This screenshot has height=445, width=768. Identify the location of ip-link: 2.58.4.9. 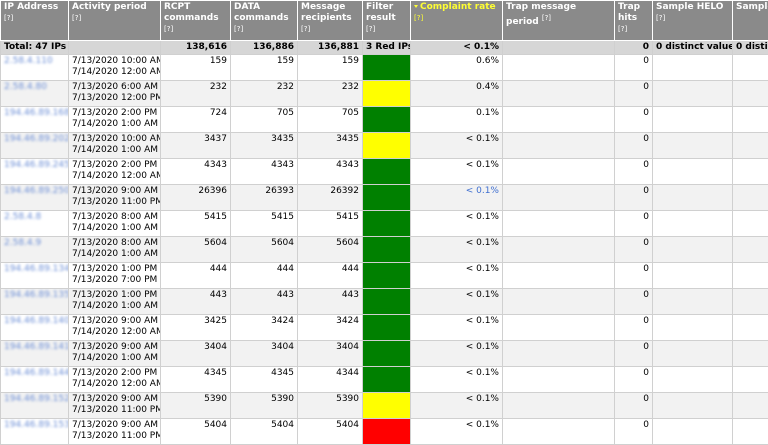
(22, 243).